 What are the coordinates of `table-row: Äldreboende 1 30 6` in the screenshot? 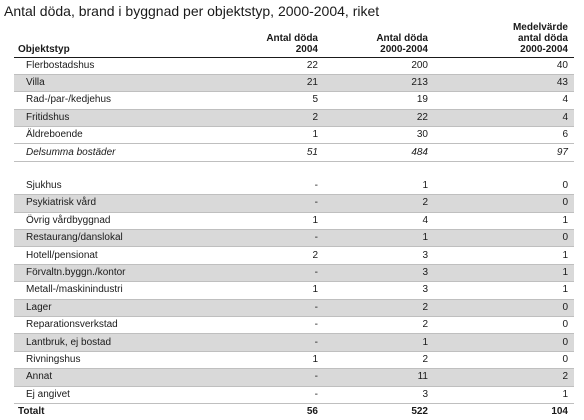 It's located at (294, 135).